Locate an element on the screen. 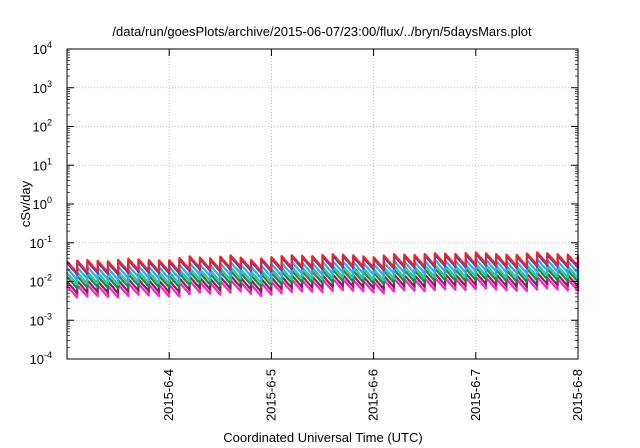 The width and height of the screenshot is (640, 448). y-tick-label: 10⁻⁴ is located at coordinates (41, 358).